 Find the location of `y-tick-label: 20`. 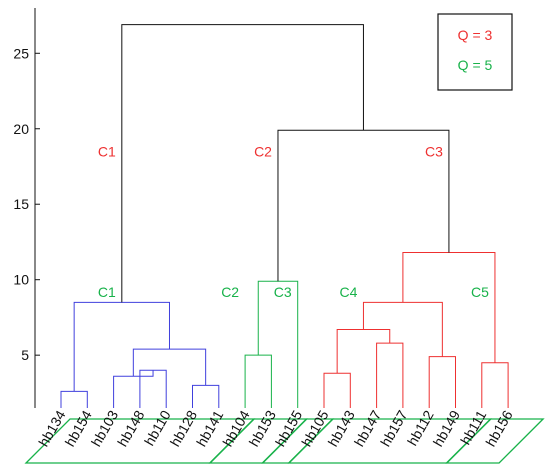

y-tick-label: 20 is located at coordinates (21, 129).